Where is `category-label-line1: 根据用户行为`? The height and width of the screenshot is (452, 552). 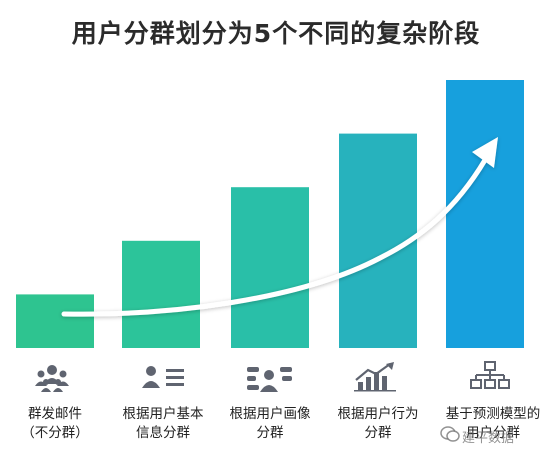
category-label-line1: 根据用户行为 is located at coordinates (378, 414).